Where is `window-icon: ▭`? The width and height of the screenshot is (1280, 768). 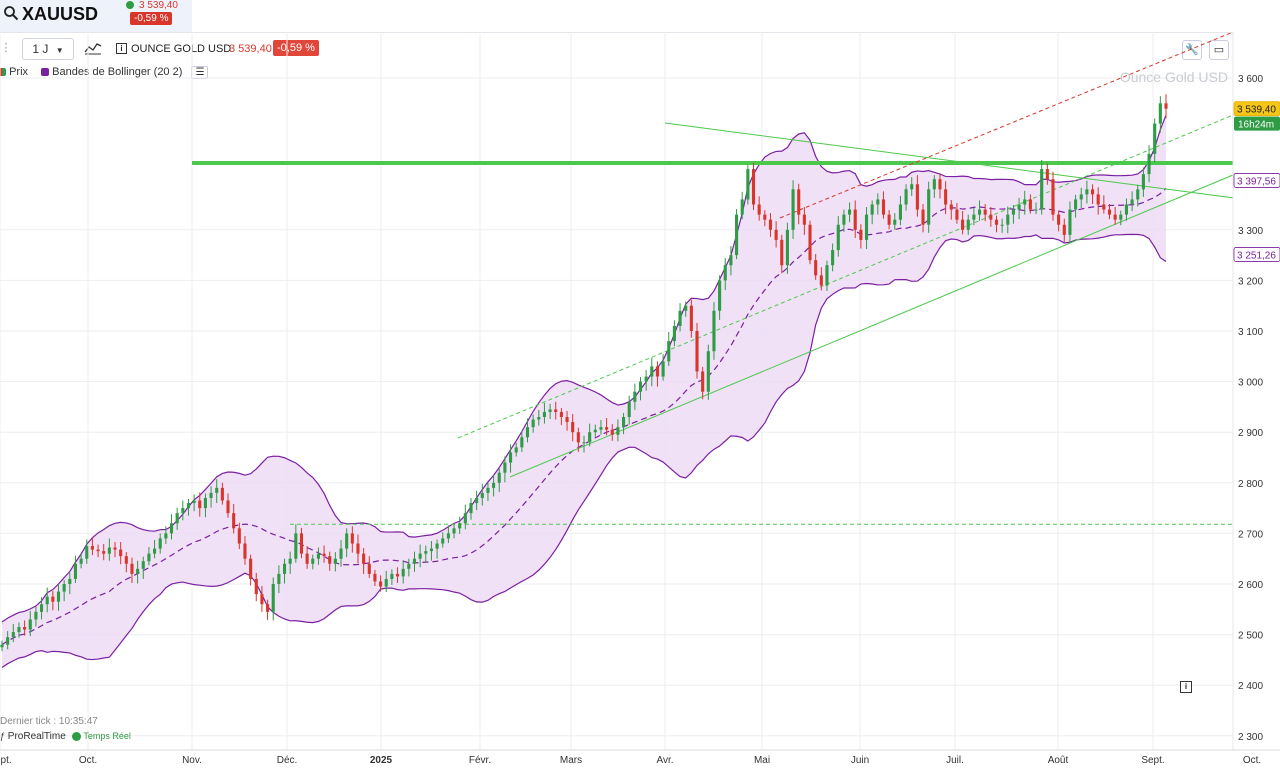 window-icon: ▭ is located at coordinates (1219, 50).